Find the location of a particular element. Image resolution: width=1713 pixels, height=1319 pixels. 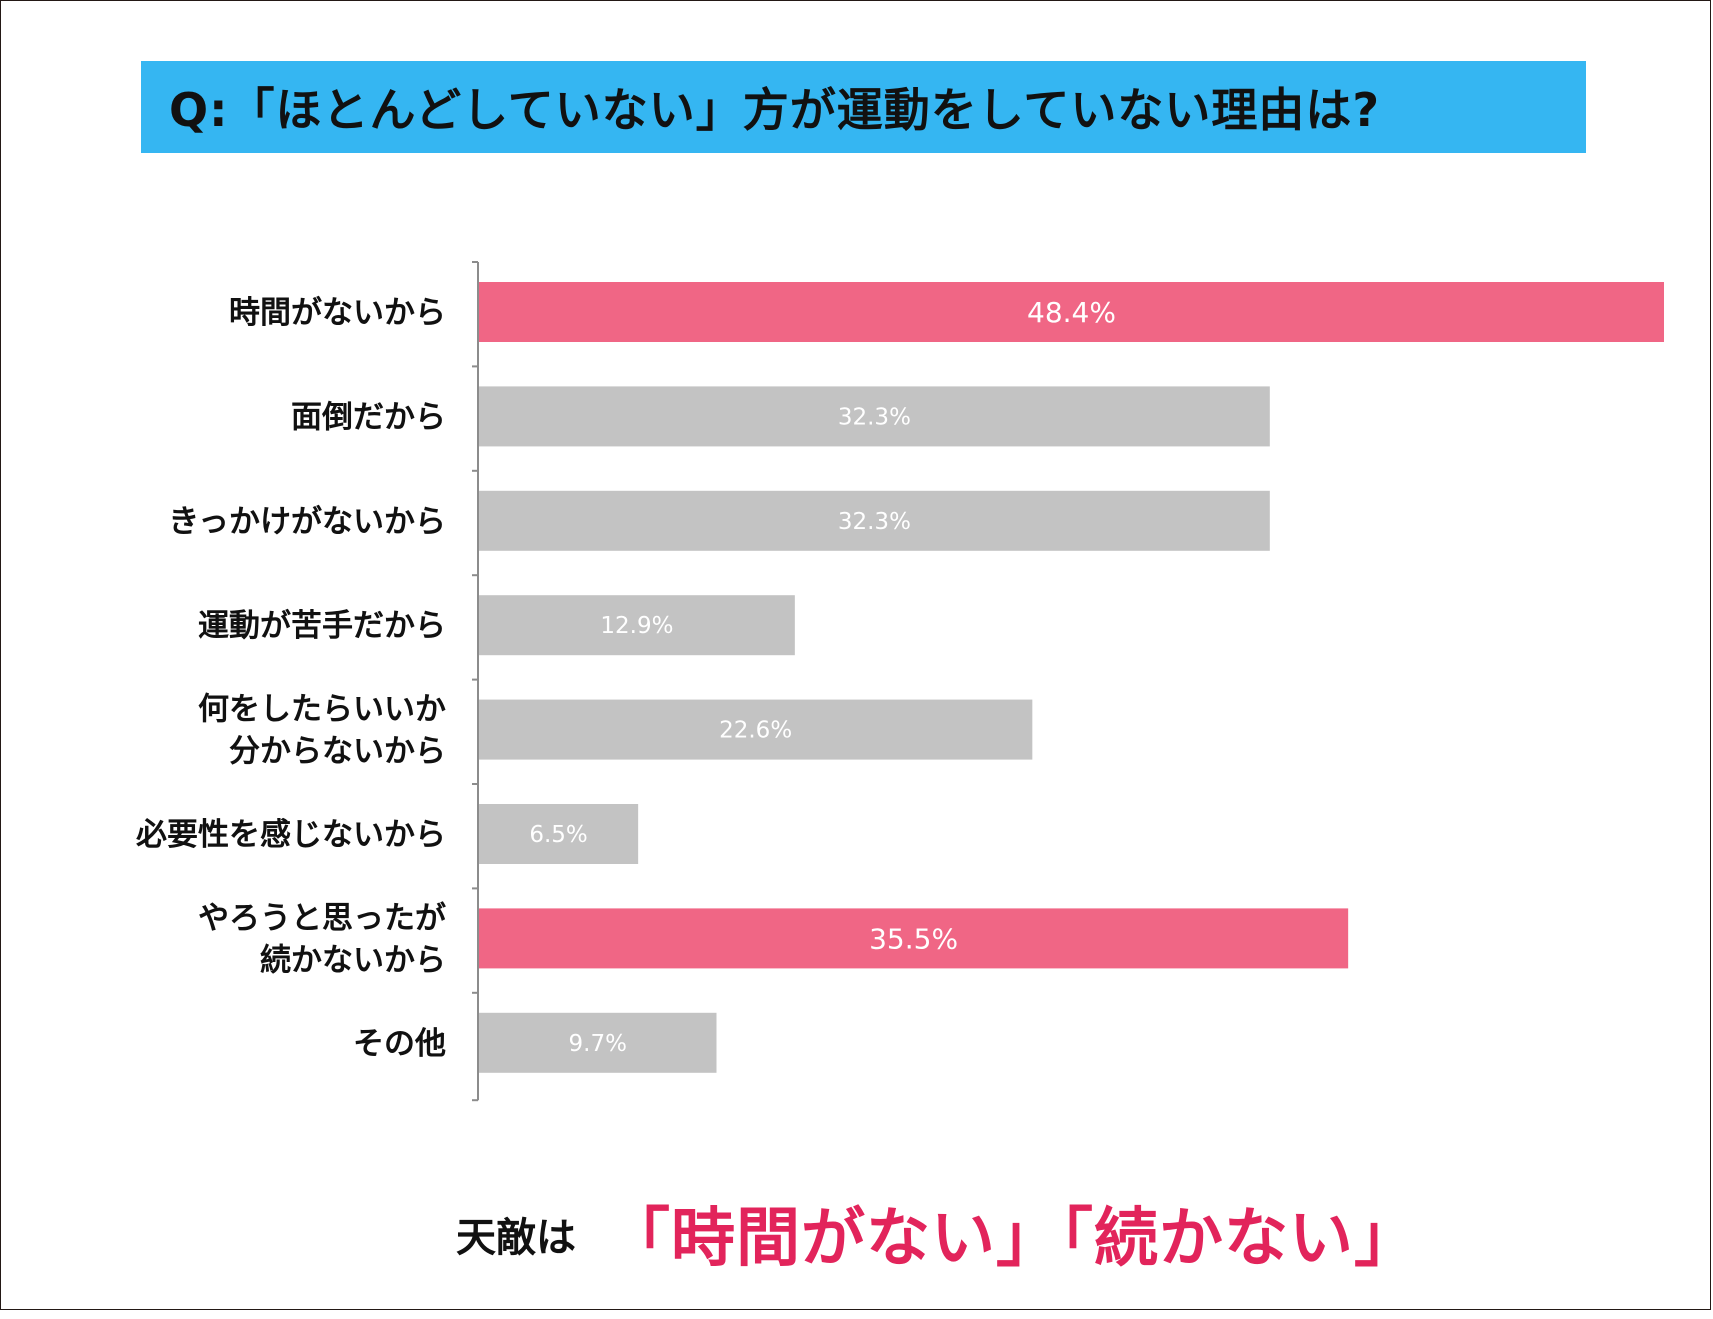

bar-value-label: 6.5% is located at coordinates (558, 835).